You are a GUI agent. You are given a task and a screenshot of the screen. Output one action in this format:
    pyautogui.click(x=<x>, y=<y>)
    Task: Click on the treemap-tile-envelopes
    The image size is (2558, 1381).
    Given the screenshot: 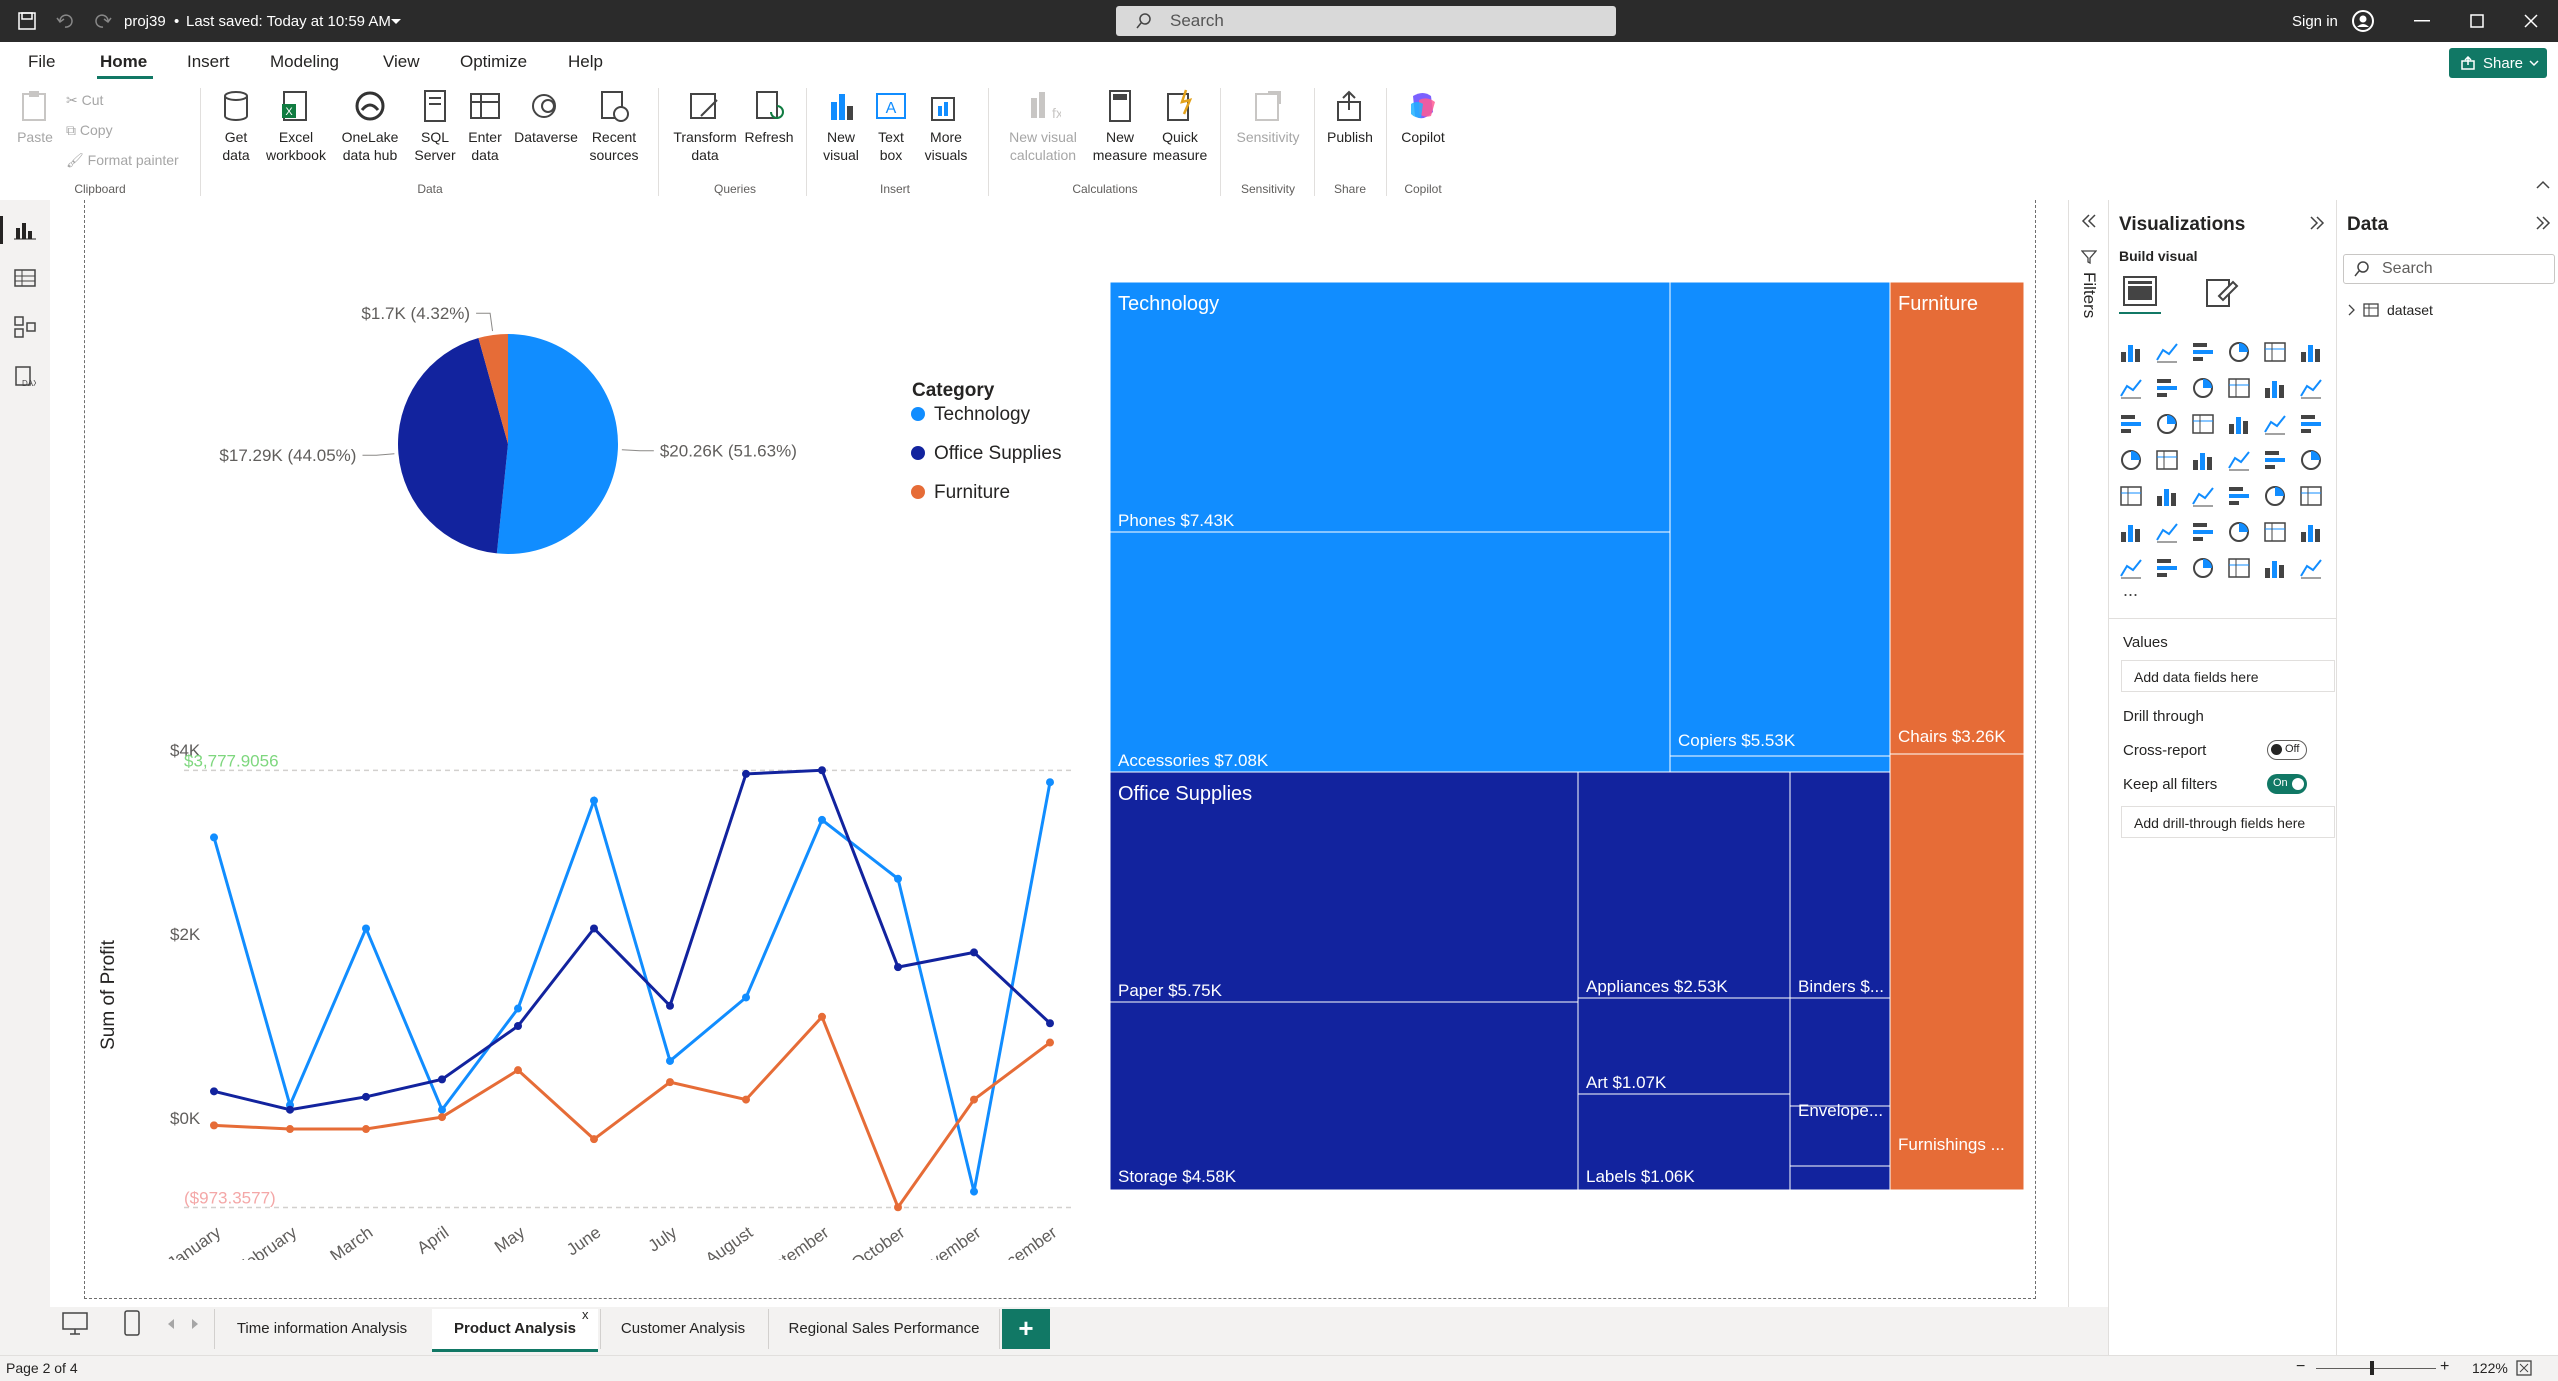 What is the action you would take?
    pyautogui.click(x=1840, y=1052)
    